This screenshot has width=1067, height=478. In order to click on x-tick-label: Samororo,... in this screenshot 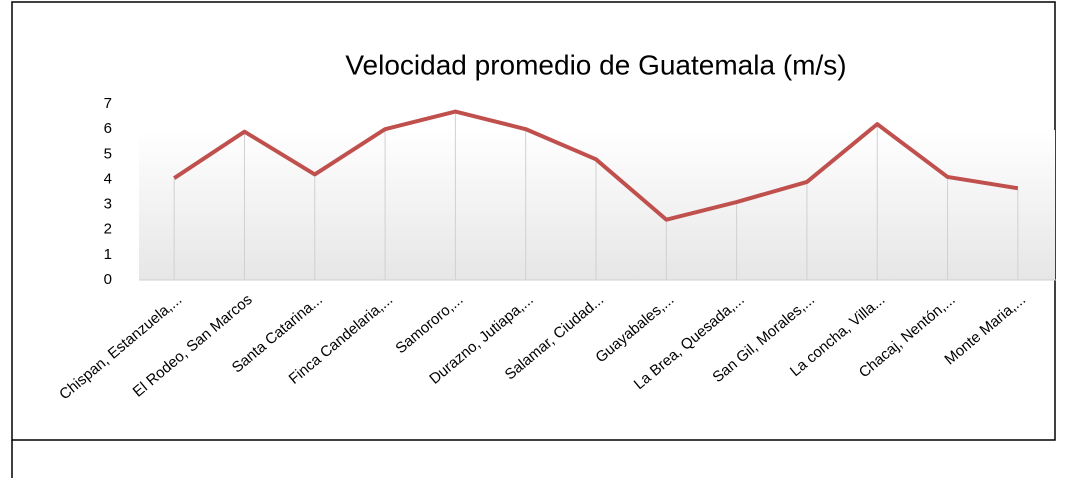, I will do `click(429, 324)`.